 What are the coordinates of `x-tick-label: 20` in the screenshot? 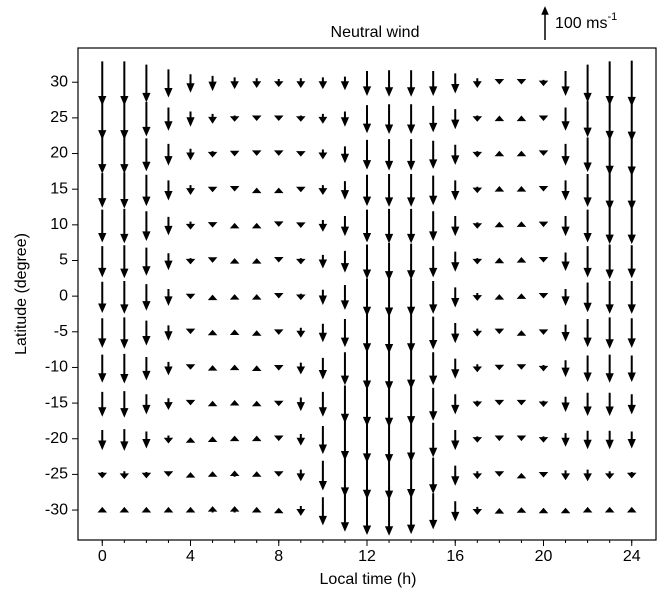 It's located at (544, 556).